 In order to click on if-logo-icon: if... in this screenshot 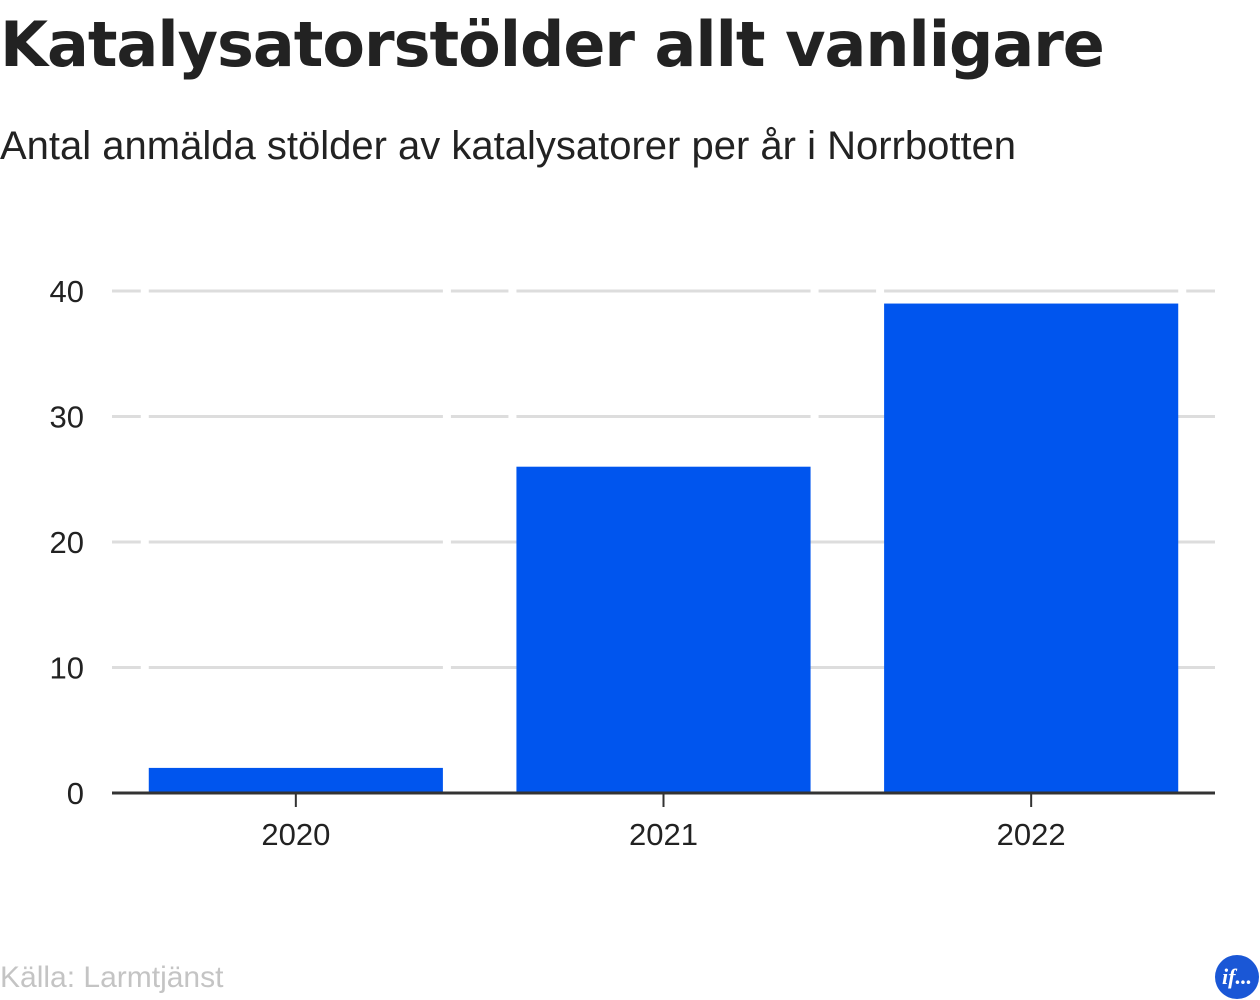, I will do `click(1237, 977)`.